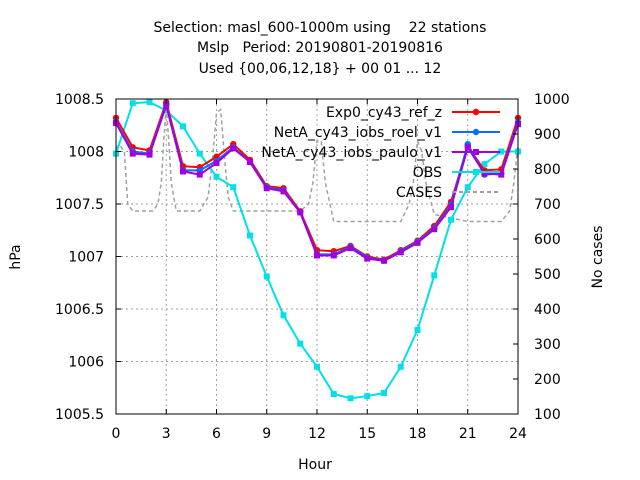 This screenshot has height=480, width=640. What do you see at coordinates (418, 434) in the screenshot?
I see `x-tick-label: 18` at bounding box center [418, 434].